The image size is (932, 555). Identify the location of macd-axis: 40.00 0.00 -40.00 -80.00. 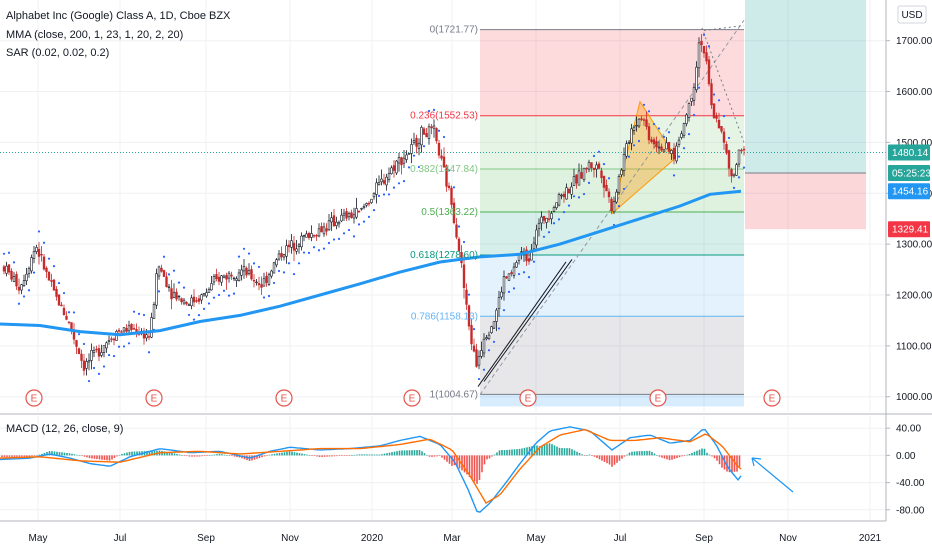
(905, 468).